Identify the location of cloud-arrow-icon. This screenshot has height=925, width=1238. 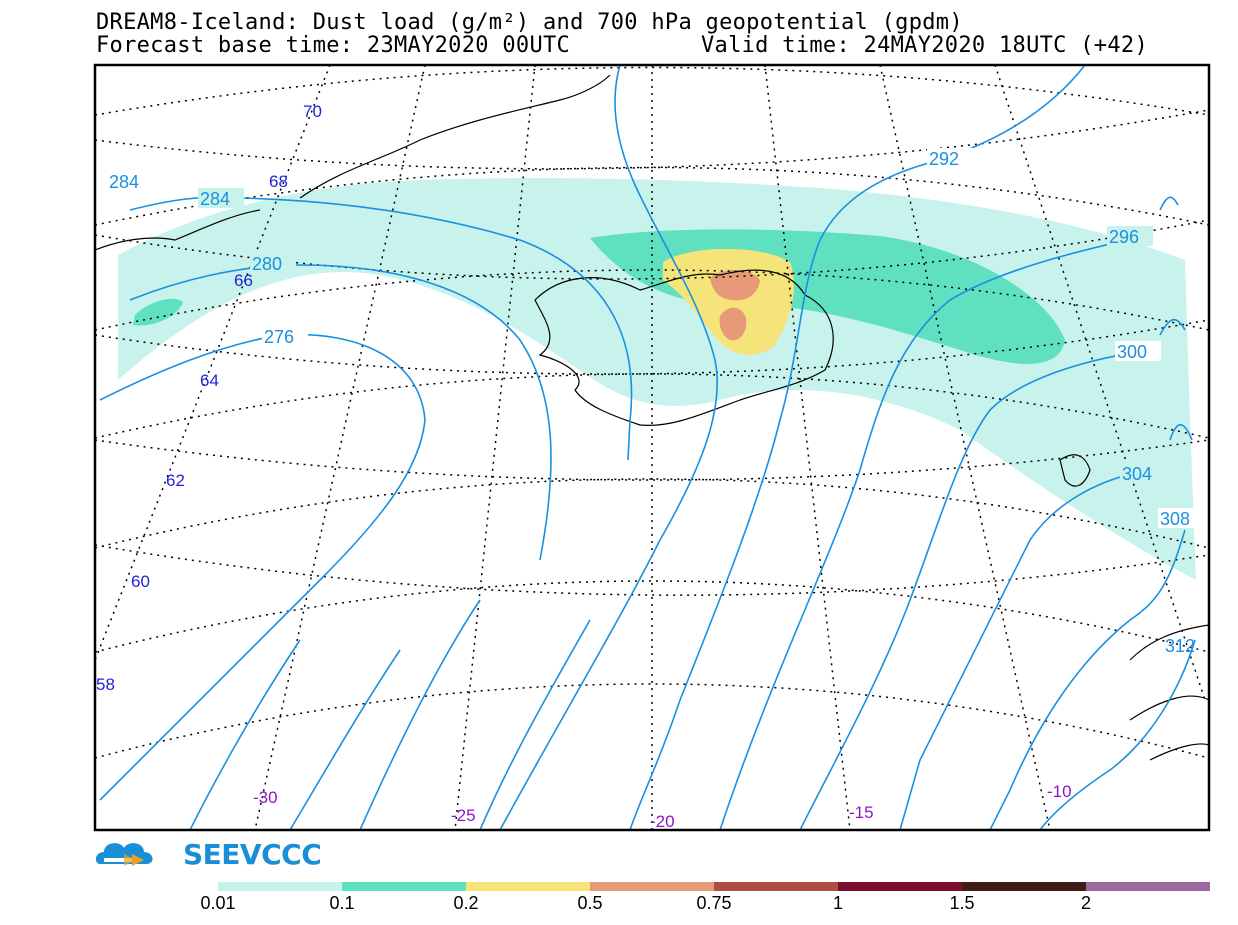
(124, 854).